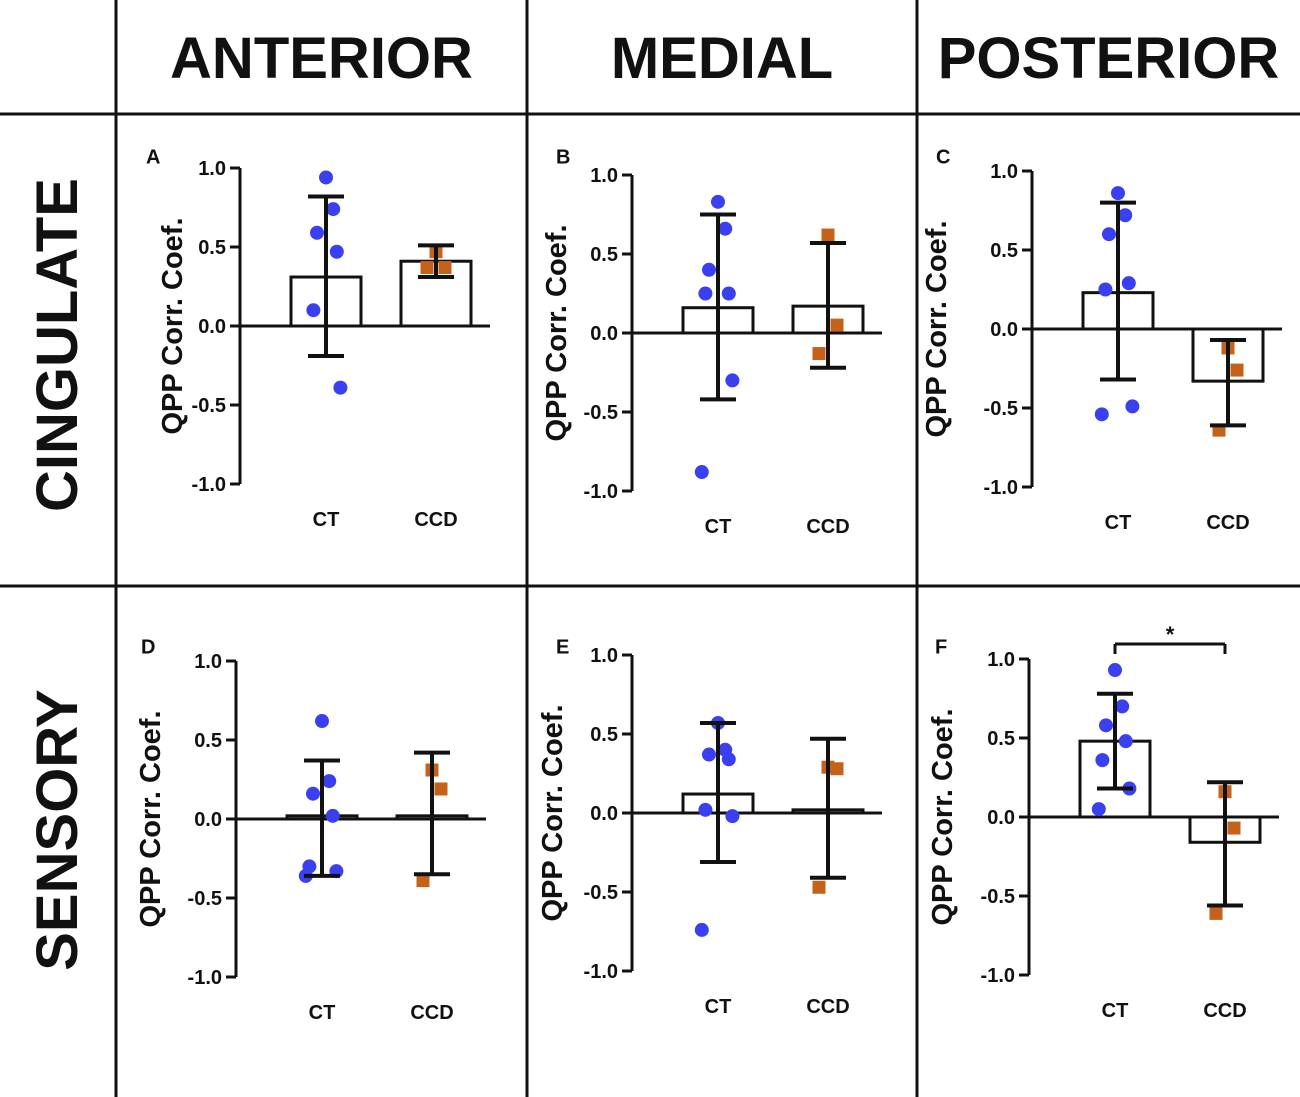  What do you see at coordinates (436, 293) in the screenshot?
I see `bar-ccd` at bounding box center [436, 293].